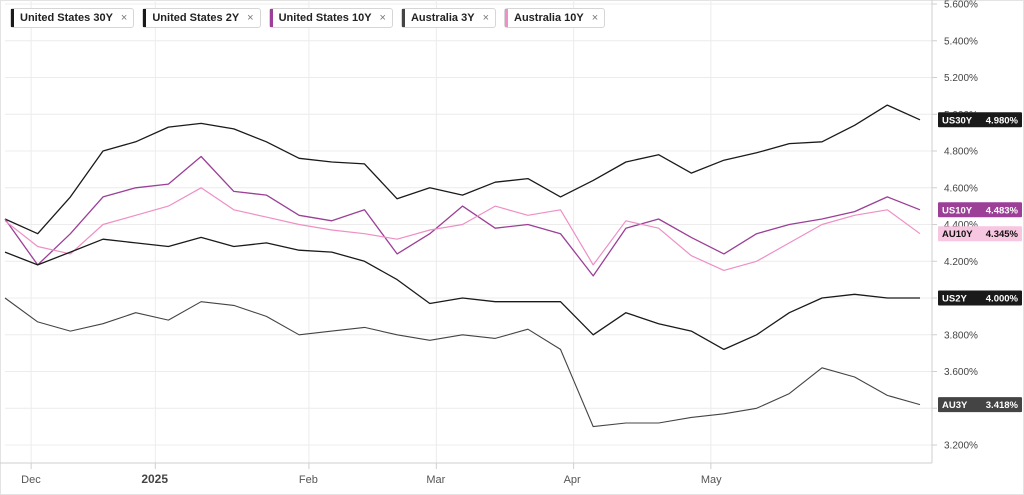  What do you see at coordinates (66, 18) in the screenshot?
I see `legend-label: United States 30Y` at bounding box center [66, 18].